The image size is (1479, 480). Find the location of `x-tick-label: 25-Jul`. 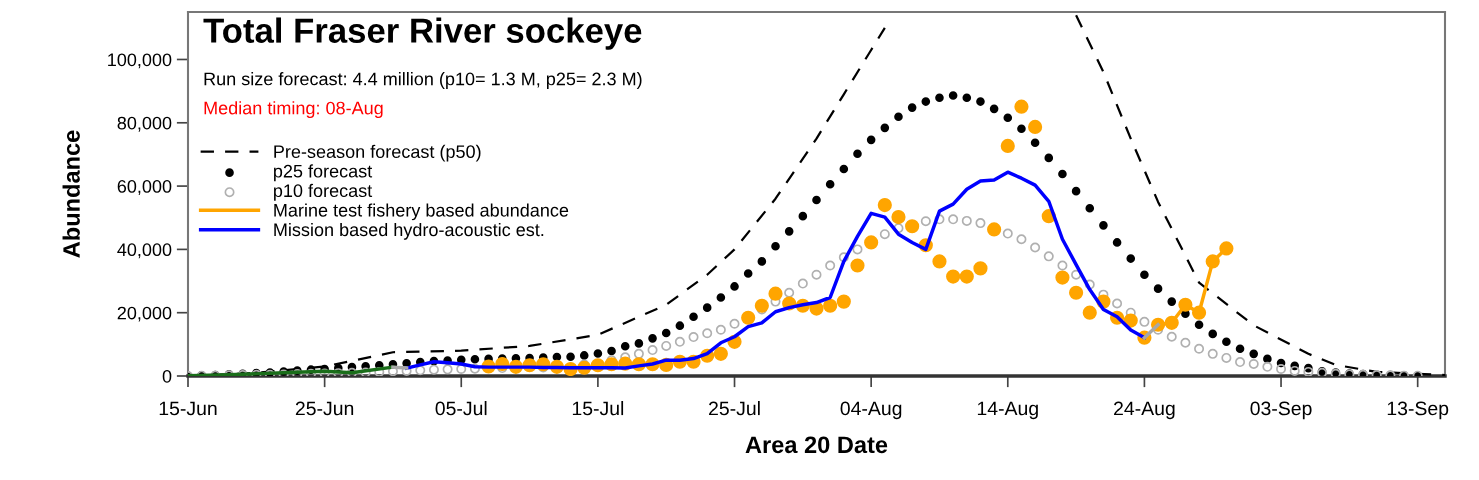

x-tick-label: 25-Jul is located at coordinates (734, 408).